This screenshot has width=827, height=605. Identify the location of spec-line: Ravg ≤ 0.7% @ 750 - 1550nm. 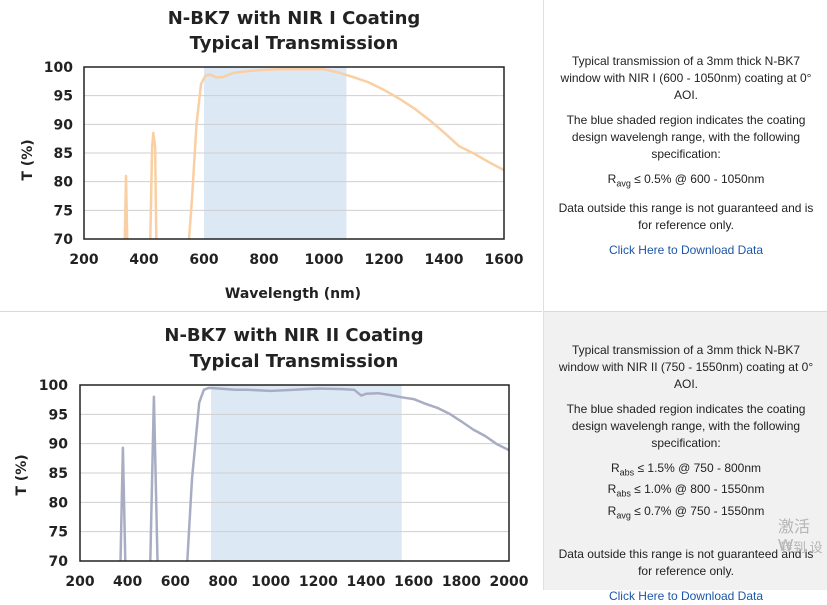
(686, 513).